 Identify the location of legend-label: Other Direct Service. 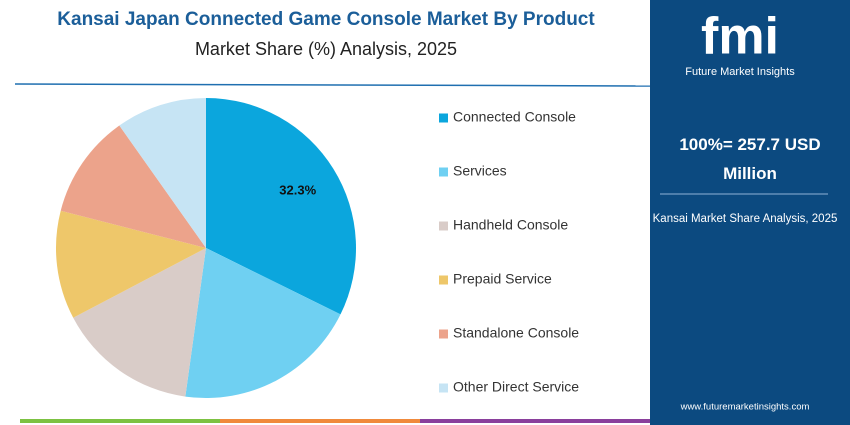
(516, 387).